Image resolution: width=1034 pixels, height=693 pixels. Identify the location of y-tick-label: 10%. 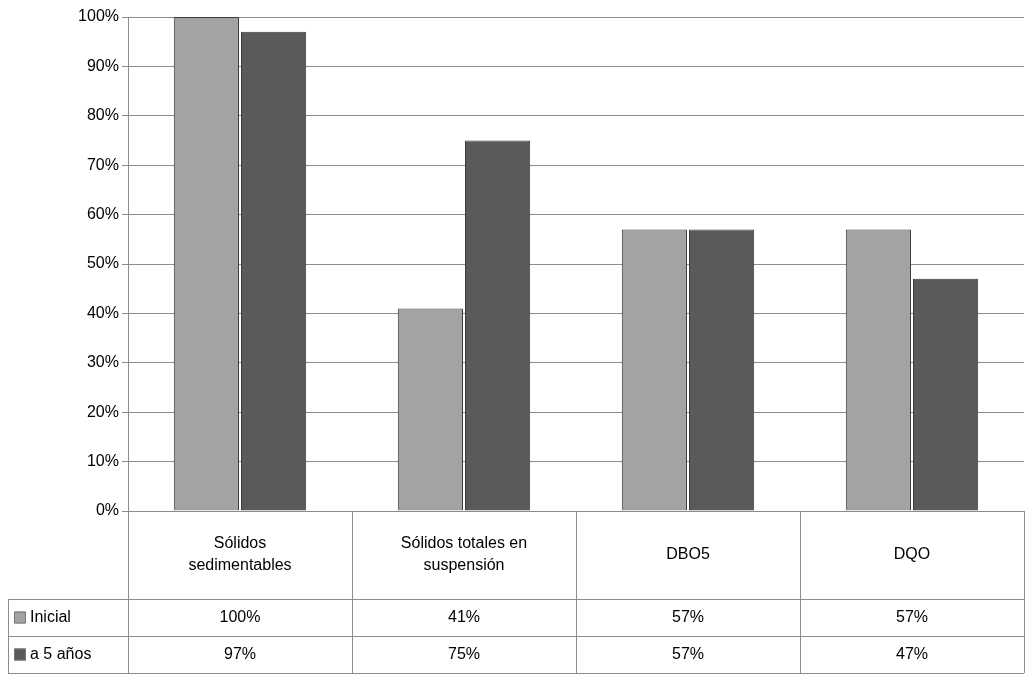
(102, 461).